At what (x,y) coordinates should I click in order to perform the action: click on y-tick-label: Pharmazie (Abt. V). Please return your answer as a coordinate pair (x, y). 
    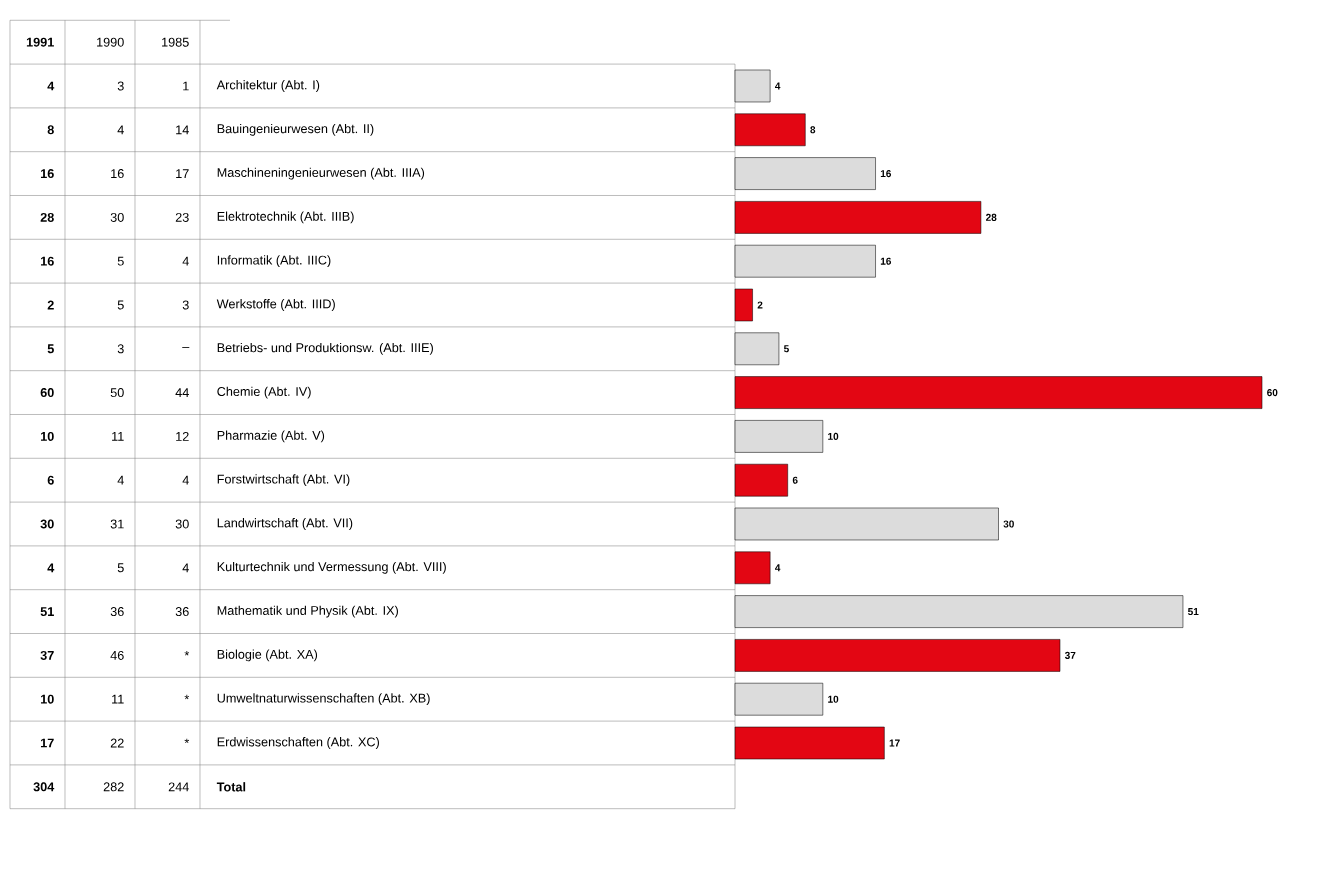
    Looking at the image, I should click on (271, 436).